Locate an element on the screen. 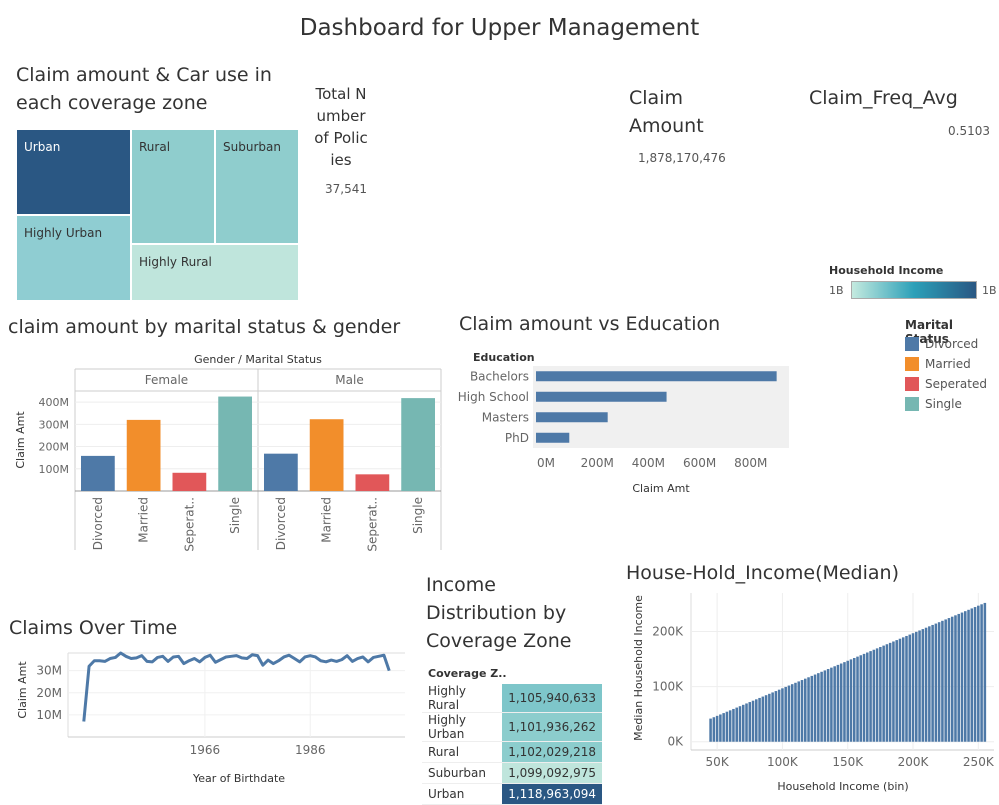 Image resolution: width=999 pixels, height=805 pixels. marital-x-tick: Divorced is located at coordinates (281, 523).